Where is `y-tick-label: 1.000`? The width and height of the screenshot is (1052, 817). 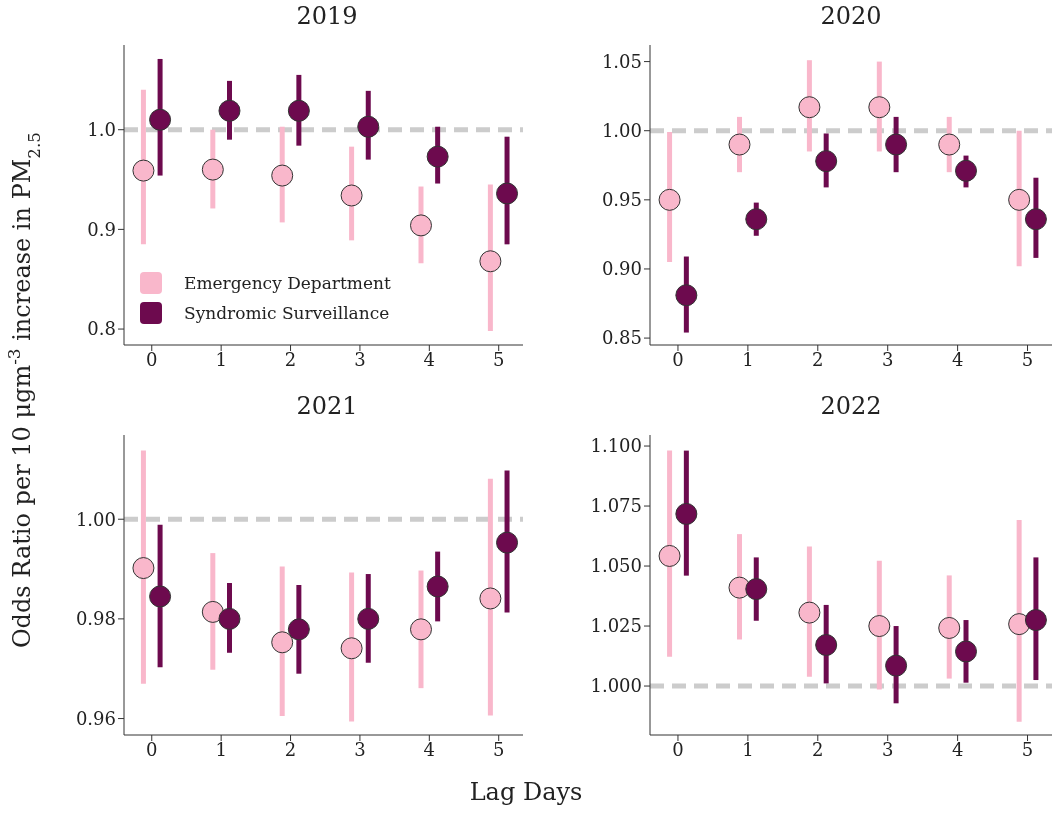
y-tick-label: 1.000 is located at coordinates (616, 686).